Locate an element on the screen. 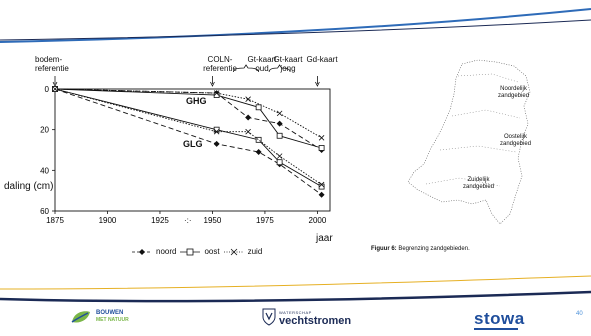 This screenshot has width=591, height=336. bottom-swoosh-gold is located at coordinates (295, 282).